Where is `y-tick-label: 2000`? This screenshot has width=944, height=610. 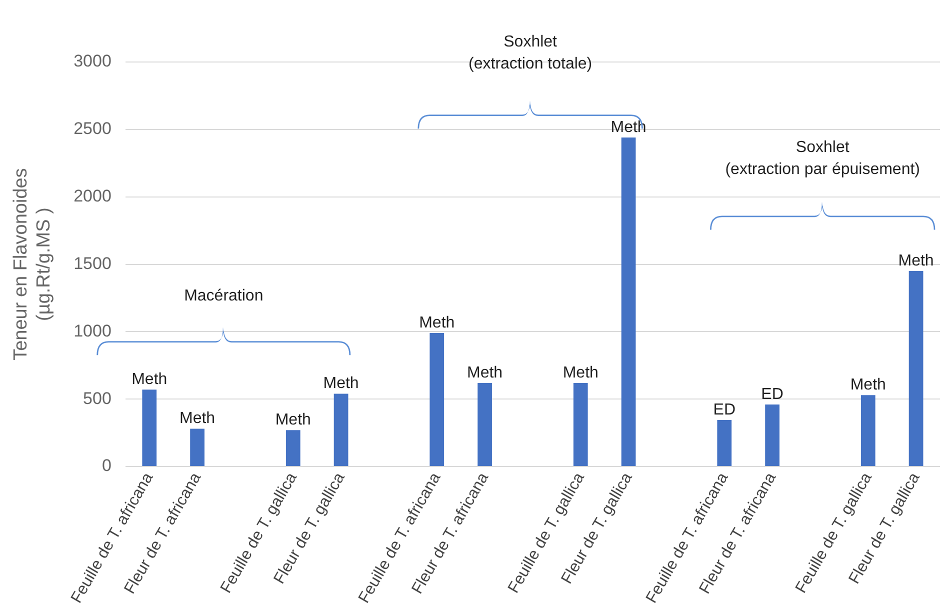
y-tick-label: 2000 is located at coordinates (93, 196).